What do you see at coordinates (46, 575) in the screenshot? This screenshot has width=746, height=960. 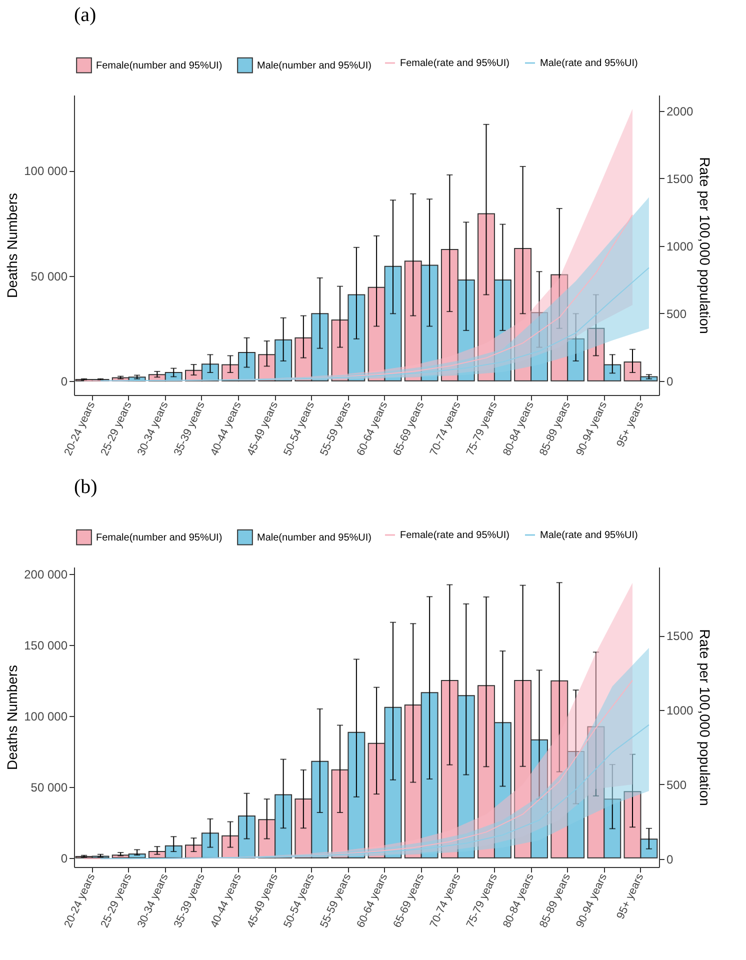 I see `y-tick-label: 200 000` at bounding box center [46, 575].